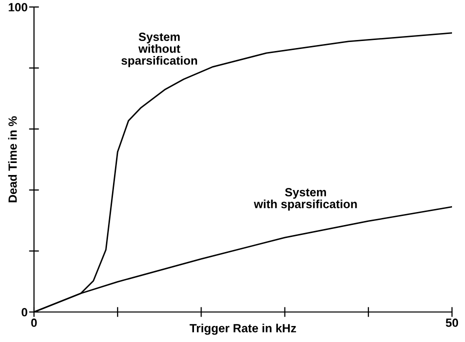 This screenshot has width=465, height=342. Describe the element at coordinates (452, 322) in the screenshot. I see `x-tick-label: 50` at that location.